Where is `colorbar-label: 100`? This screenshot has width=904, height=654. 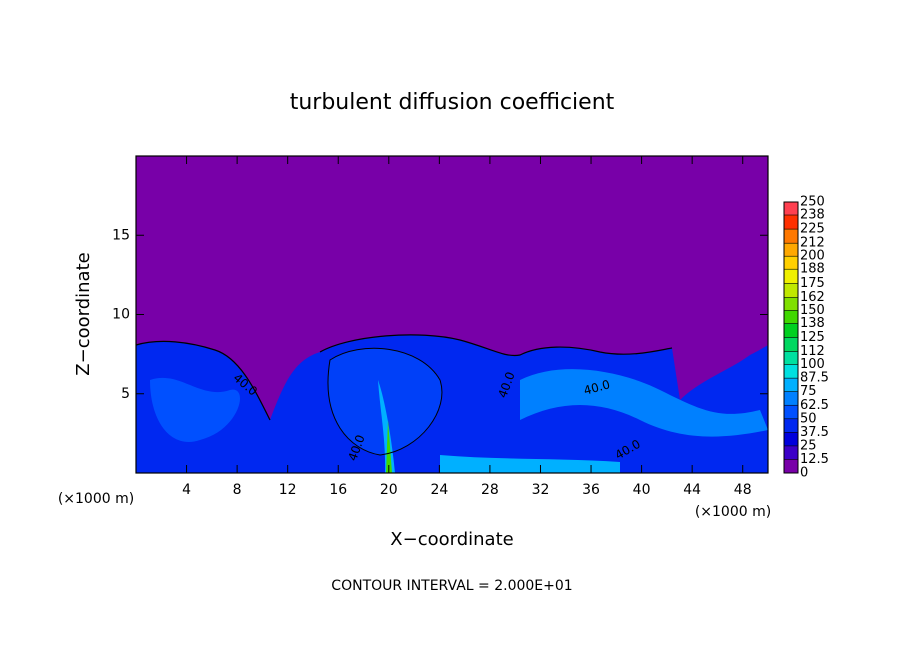 colorbar-label: 100 is located at coordinates (812, 364).